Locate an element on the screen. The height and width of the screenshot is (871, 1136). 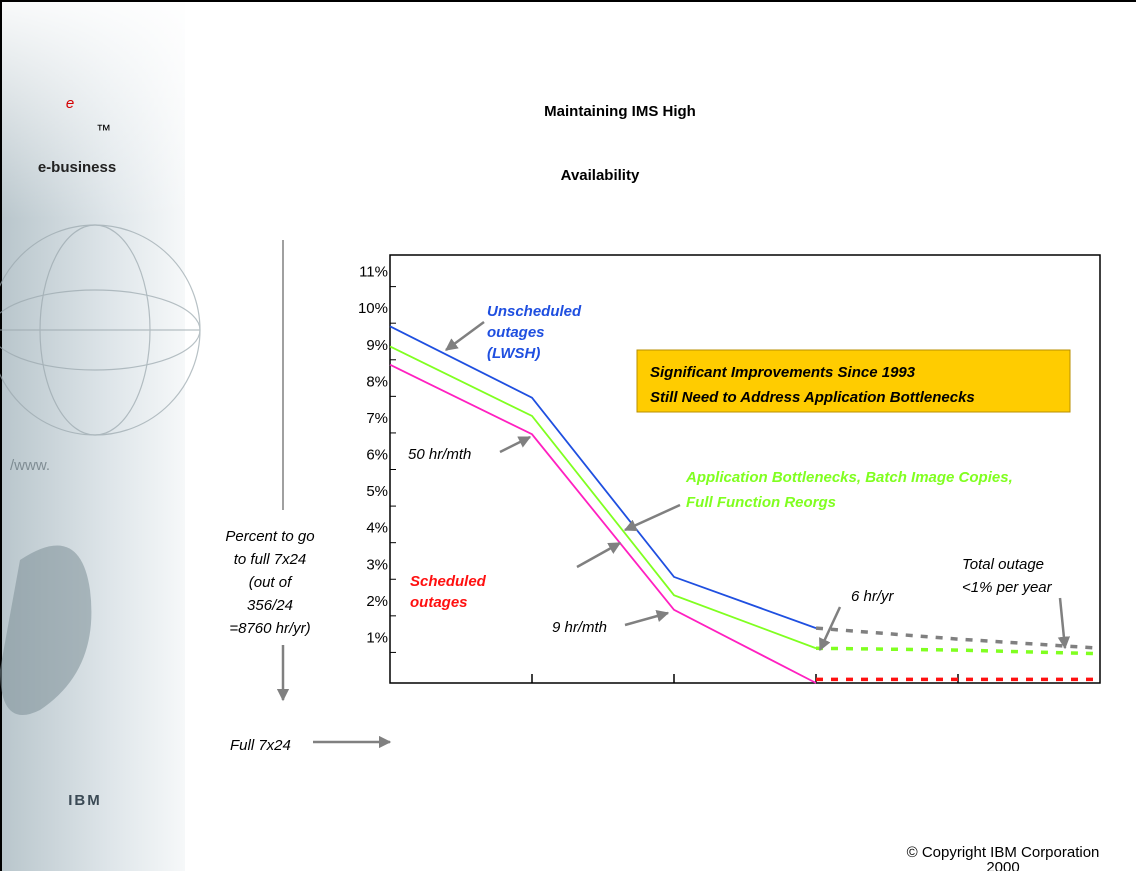
y-tick-label: 6% is located at coordinates (377, 455).